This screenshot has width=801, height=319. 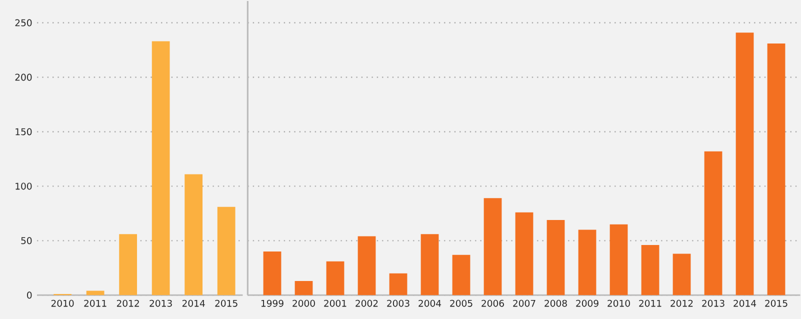 What do you see at coordinates (461, 303) in the screenshot?
I see `x-tick-label: 2005` at bounding box center [461, 303].